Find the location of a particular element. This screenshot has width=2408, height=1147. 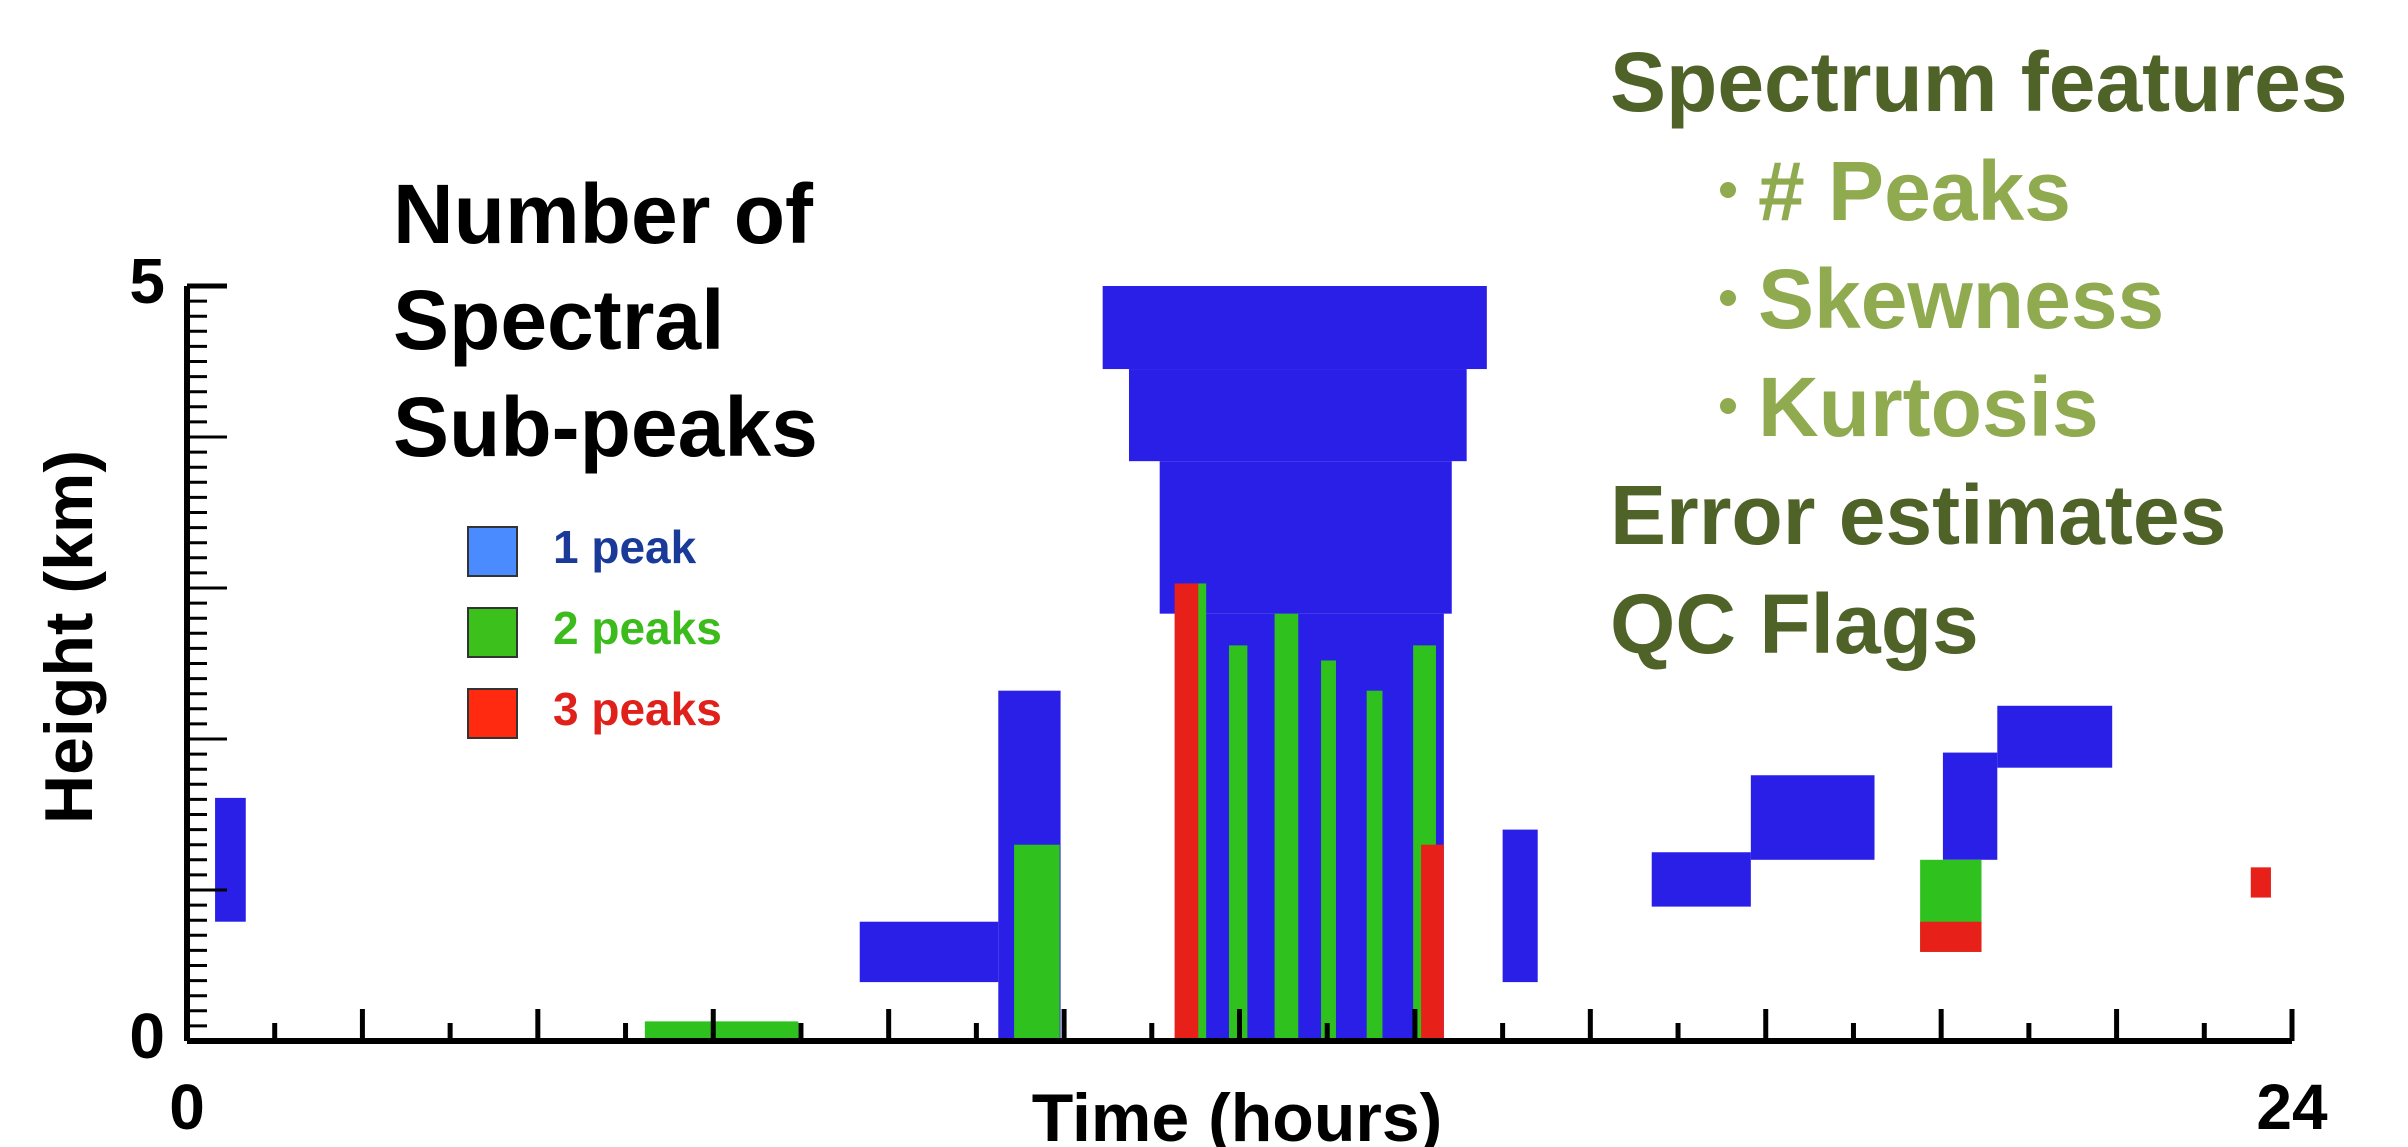

annotation: Error estimates is located at coordinates (1918, 515).